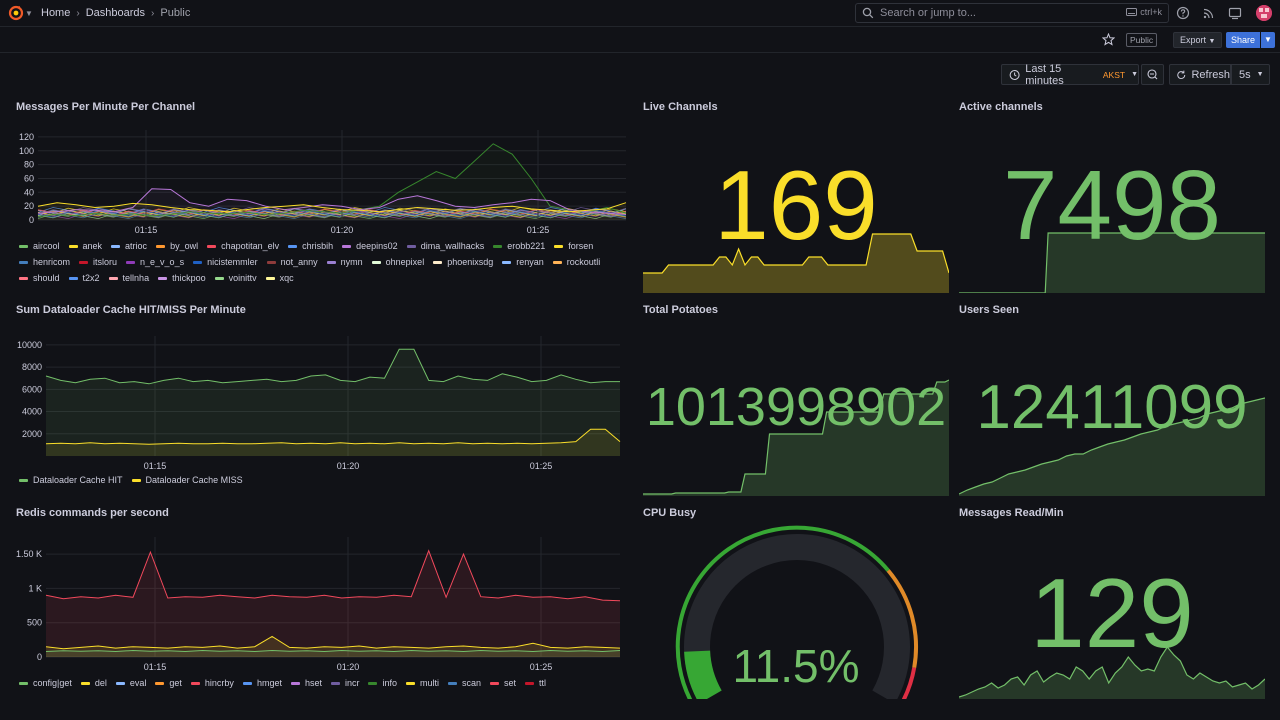 Image resolution: width=1280 pixels, height=720 pixels. Describe the element at coordinates (1012, 13) in the screenshot. I see `search-input: Search or jump to... ctrl+k` at that location.